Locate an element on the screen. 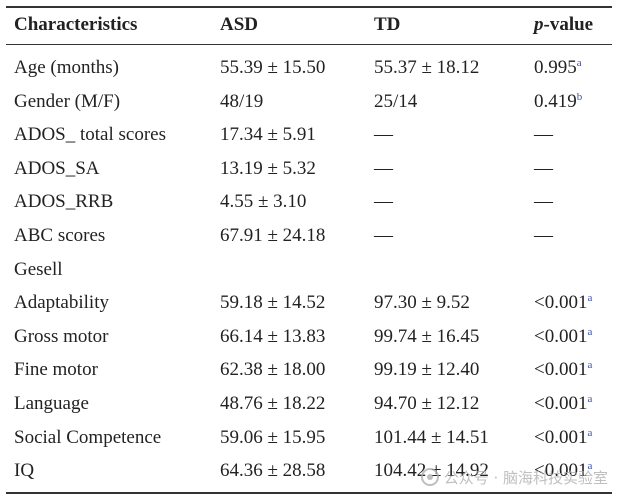 The width and height of the screenshot is (622, 502). td-value-text: 25/14 is located at coordinates (396, 101).